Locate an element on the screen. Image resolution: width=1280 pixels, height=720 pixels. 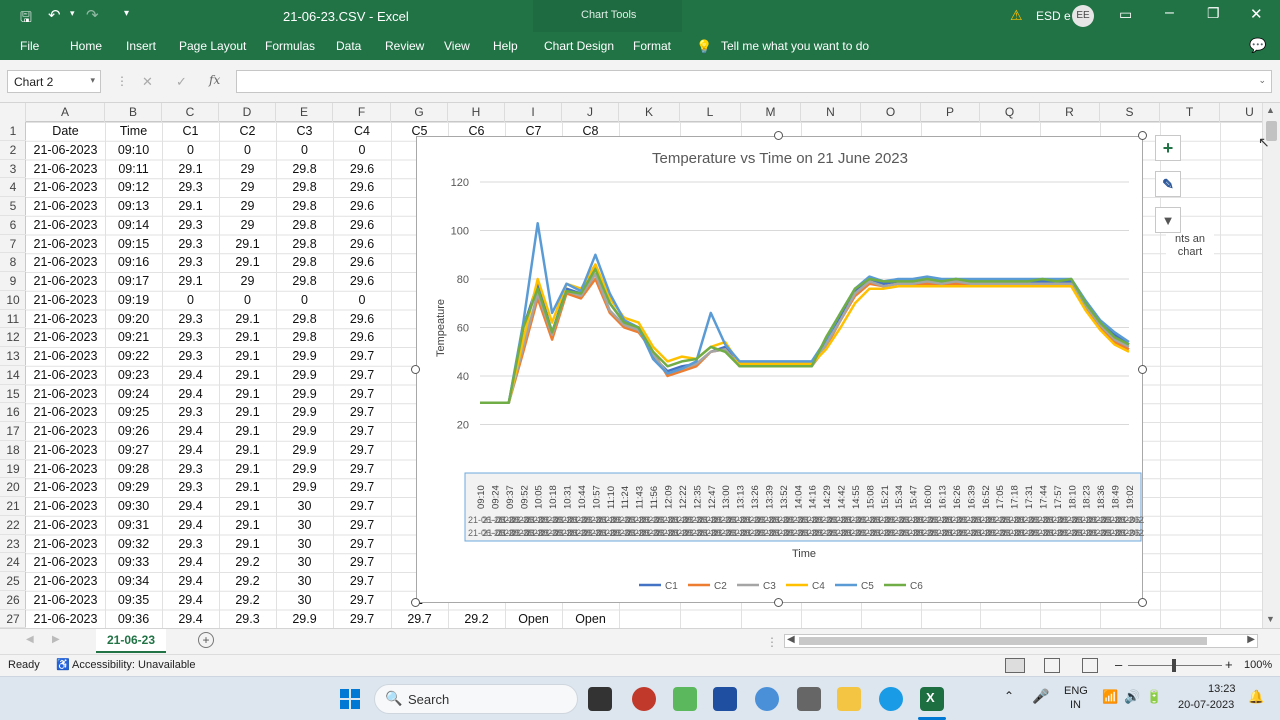
cell-a7: 21-06-2023 is located at coordinates (65, 243).